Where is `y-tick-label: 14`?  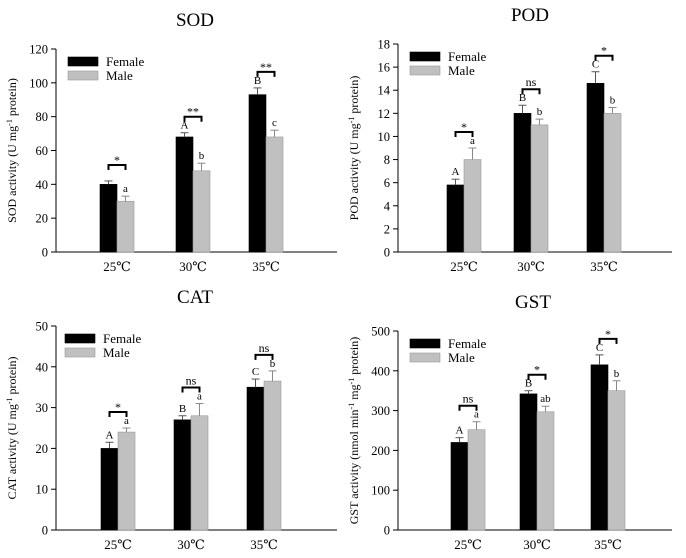
y-tick-label: 14 is located at coordinates (384, 91).